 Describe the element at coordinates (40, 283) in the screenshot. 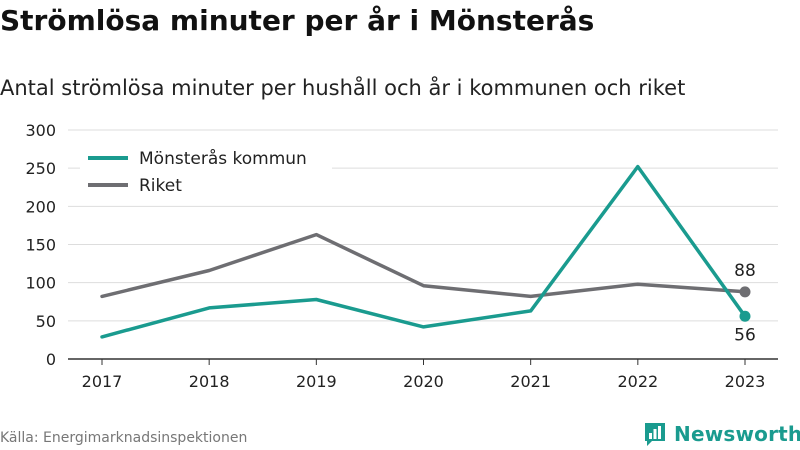

I see `y-tick-label: 100` at that location.